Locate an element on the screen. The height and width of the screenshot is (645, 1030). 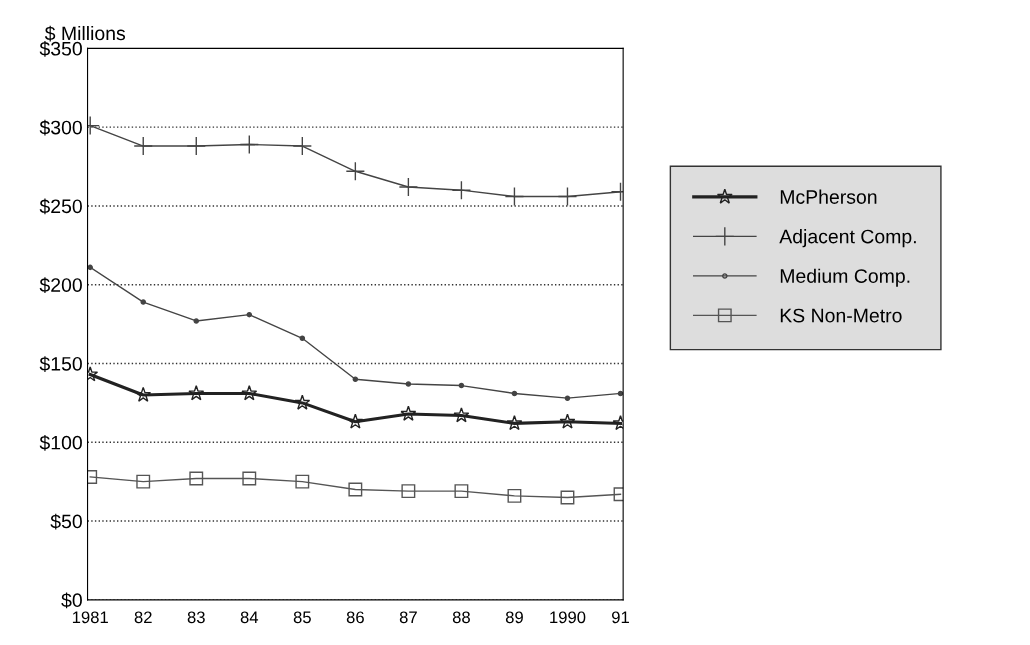
y-axis-title: $ Millions is located at coordinates (85, 33).